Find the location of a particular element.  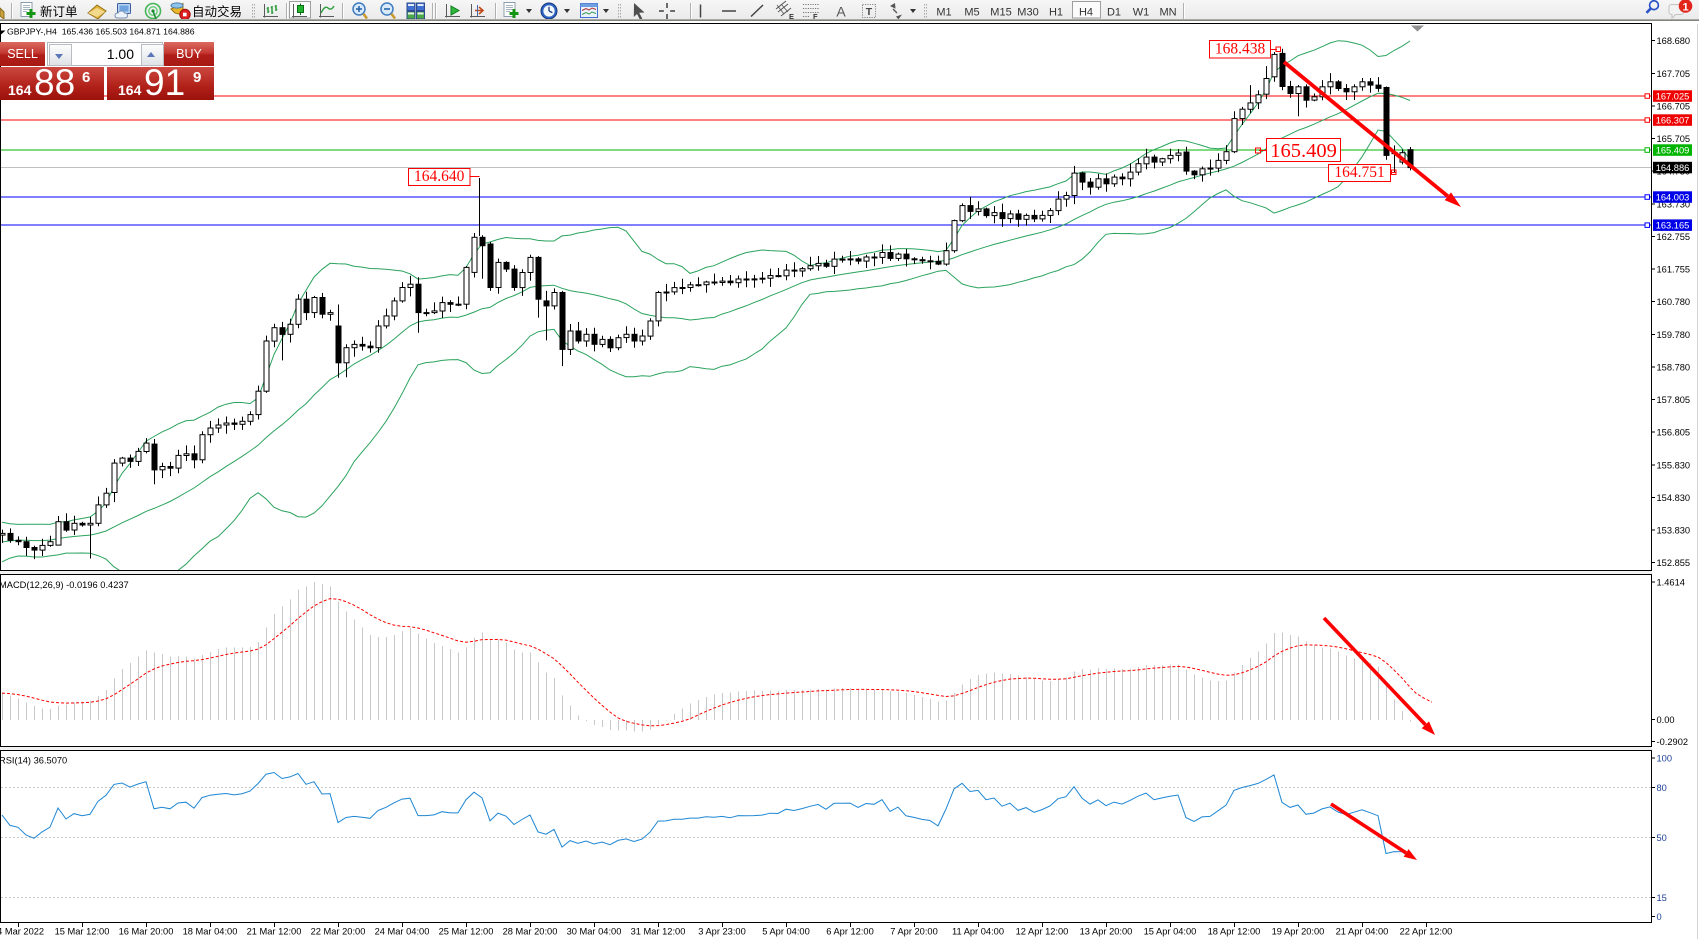

svg-text: 164.003 is located at coordinates (1673, 198).